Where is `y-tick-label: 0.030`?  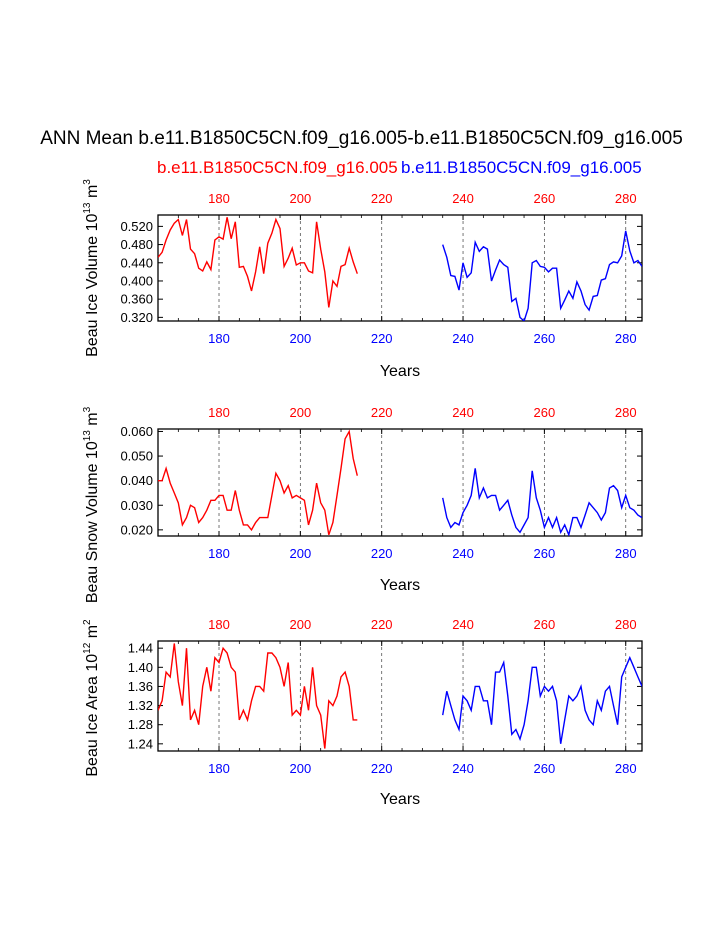 y-tick-label: 0.030 is located at coordinates (136, 505).